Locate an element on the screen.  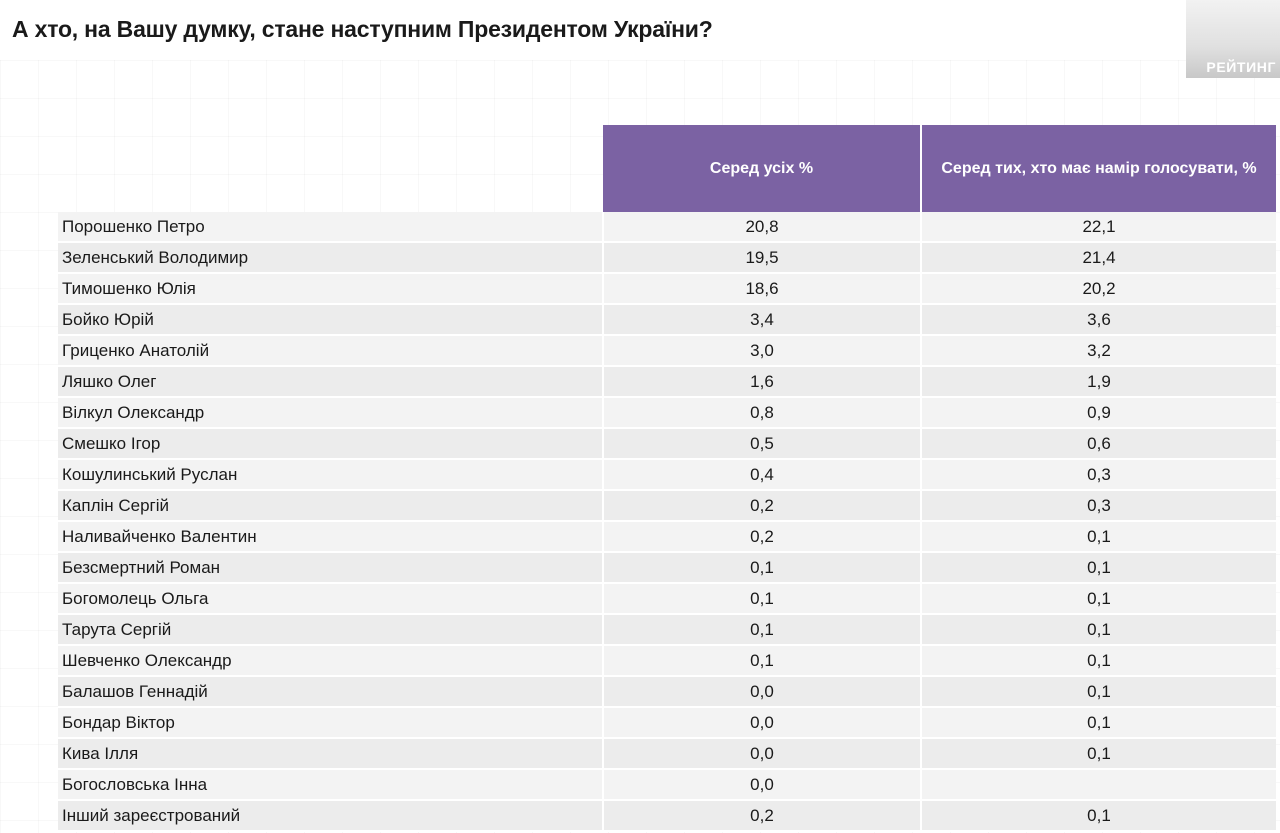
candidate-name-cell: Тарута Сергій is located at coordinates (330, 630).